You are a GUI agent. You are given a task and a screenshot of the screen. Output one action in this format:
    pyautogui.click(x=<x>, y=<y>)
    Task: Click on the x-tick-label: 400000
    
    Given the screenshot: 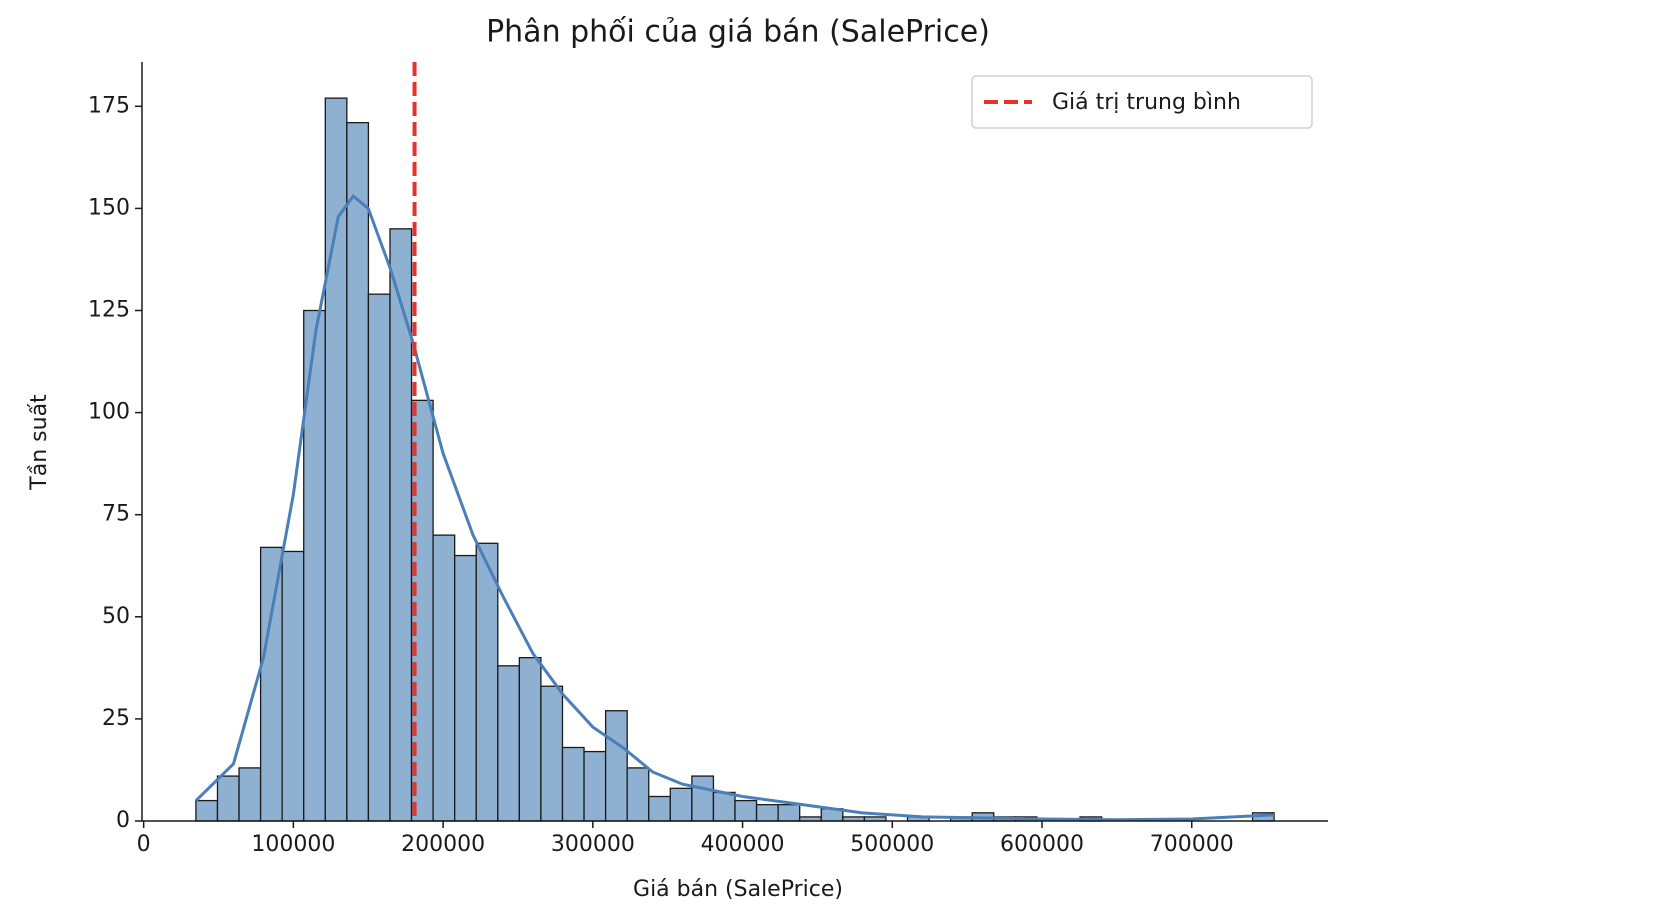 What is the action you would take?
    pyautogui.click(x=743, y=844)
    